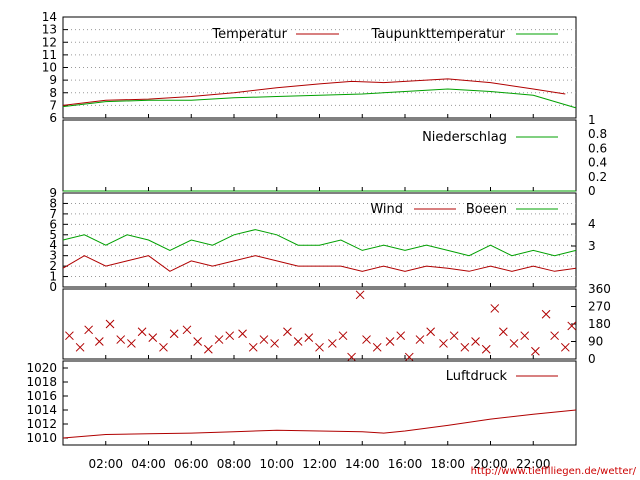  Describe the element at coordinates (438, 34) in the screenshot. I see `legend-label: Taupunkttemperatur` at that location.